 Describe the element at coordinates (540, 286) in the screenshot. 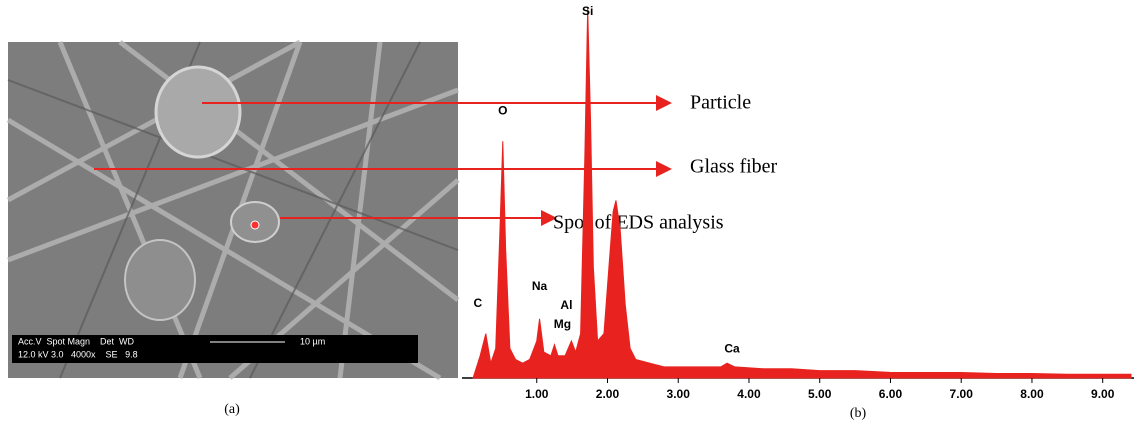

I see `peak-label: Na` at that location.